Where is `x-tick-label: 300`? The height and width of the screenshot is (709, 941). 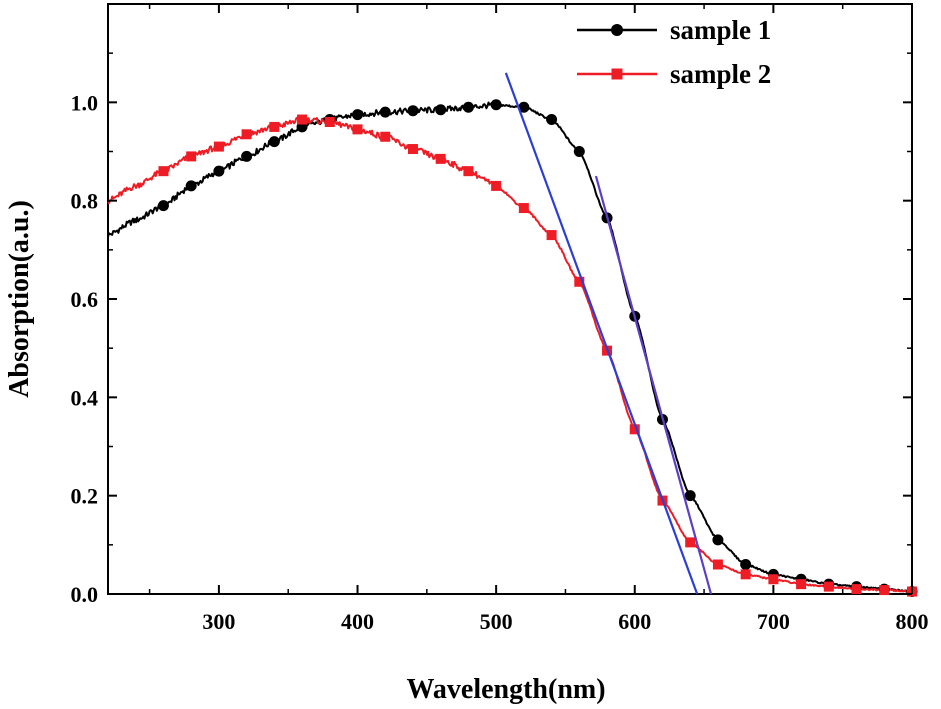 x-tick-label: 300 is located at coordinates (218, 621).